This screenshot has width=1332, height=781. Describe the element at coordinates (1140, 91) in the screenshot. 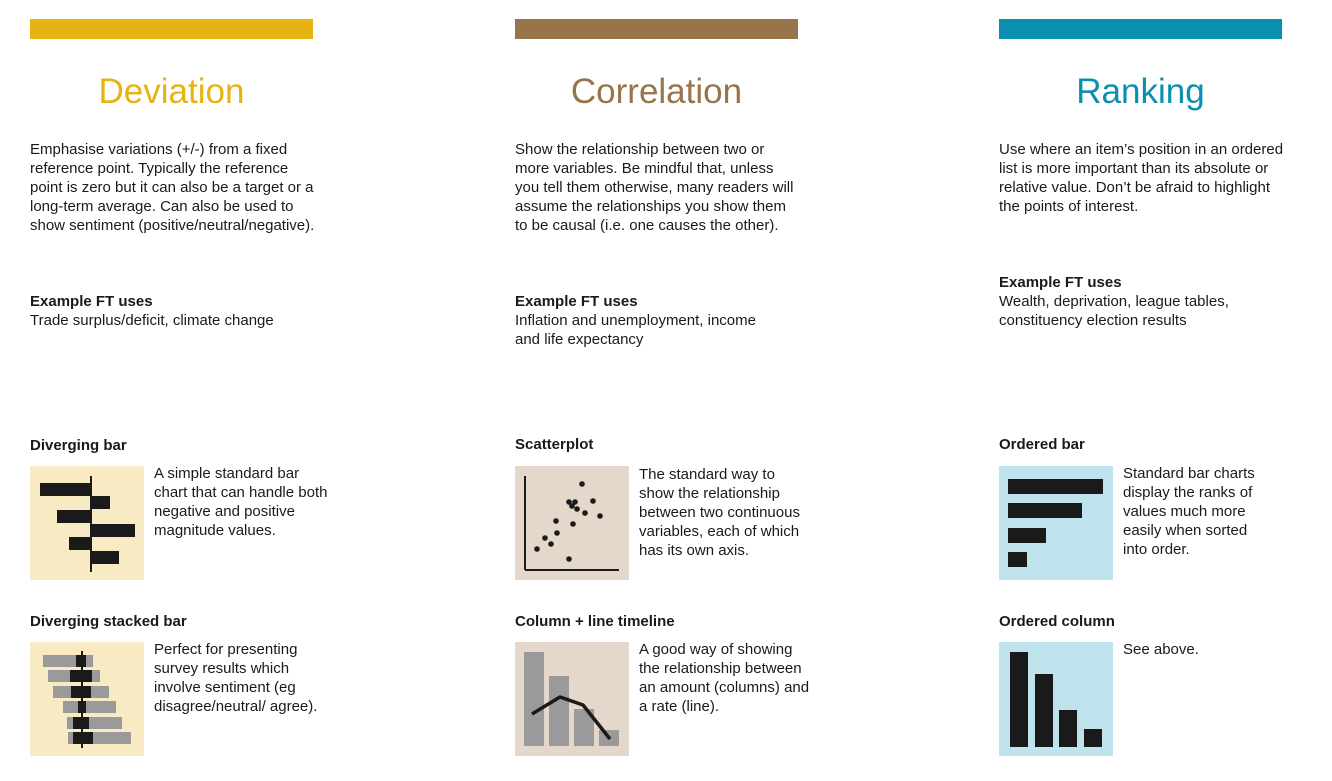

I see `ranking-title: Ranking` at that location.